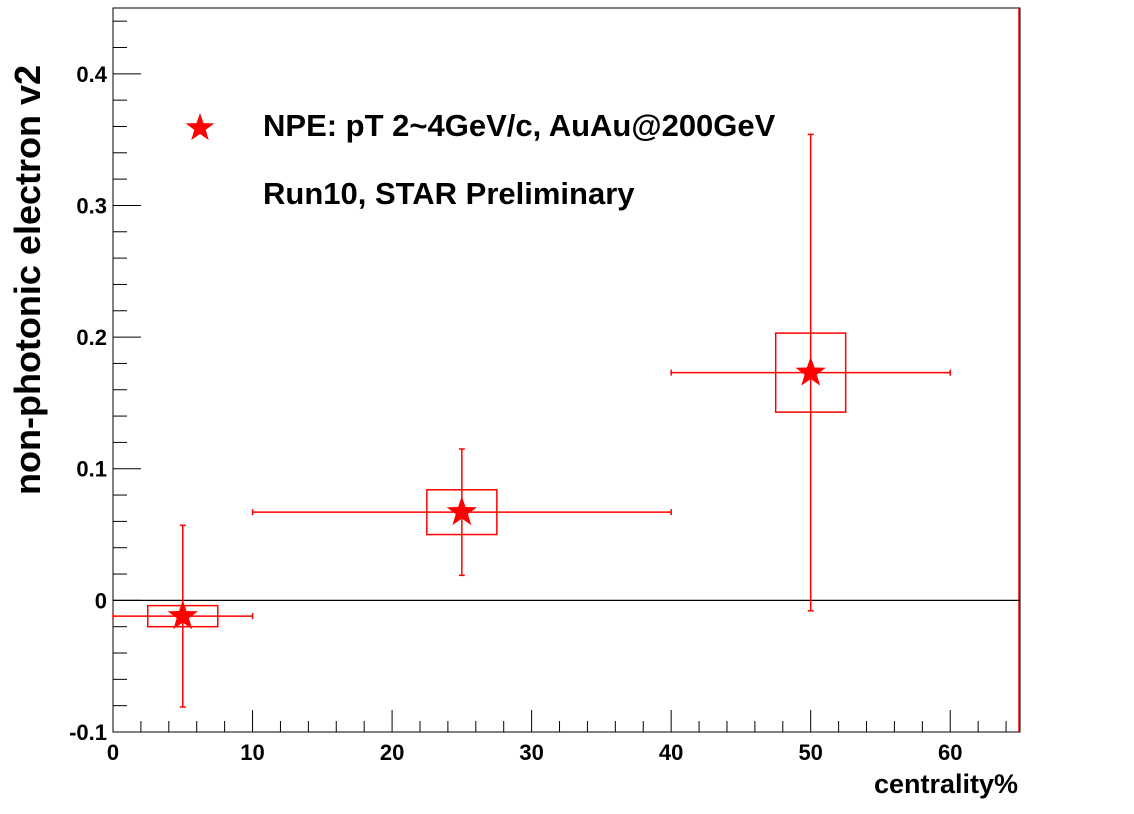  What do you see at coordinates (519, 125) in the screenshot?
I see `legend-label: NPE: pT 2~4GeV/c, AuAu@200GeV` at bounding box center [519, 125].